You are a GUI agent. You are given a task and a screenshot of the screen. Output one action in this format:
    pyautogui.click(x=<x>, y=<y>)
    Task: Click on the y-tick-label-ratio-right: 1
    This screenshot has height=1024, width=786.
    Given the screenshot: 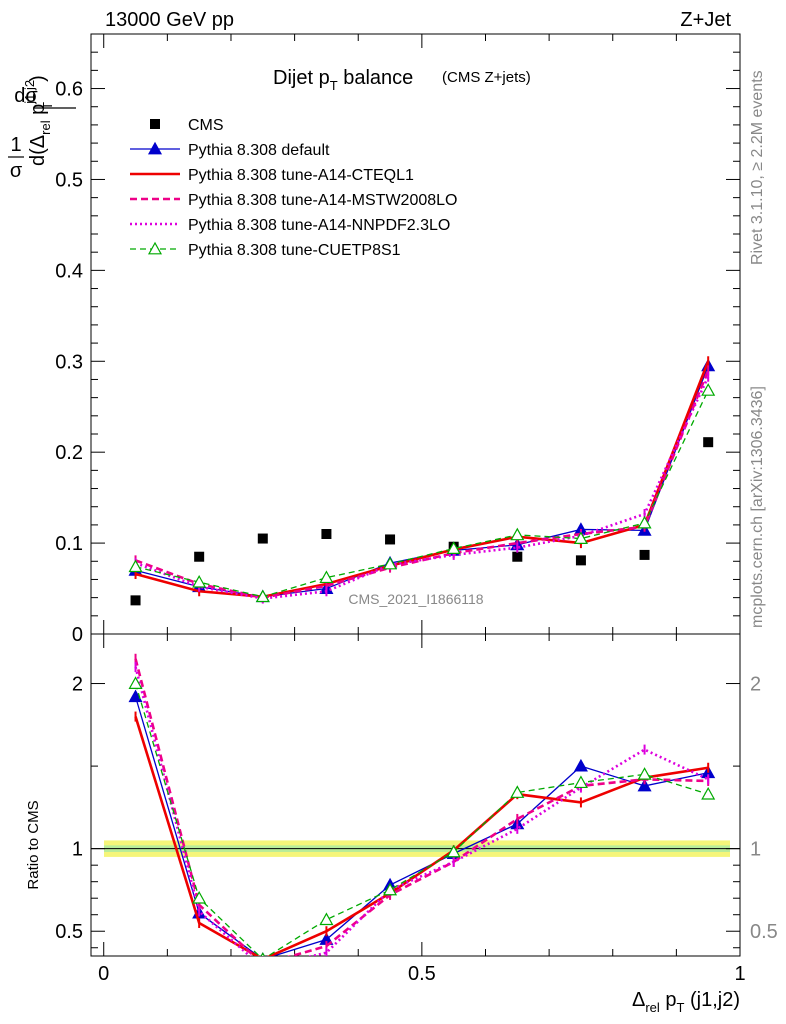 What is the action you would take?
    pyautogui.click(x=755, y=850)
    